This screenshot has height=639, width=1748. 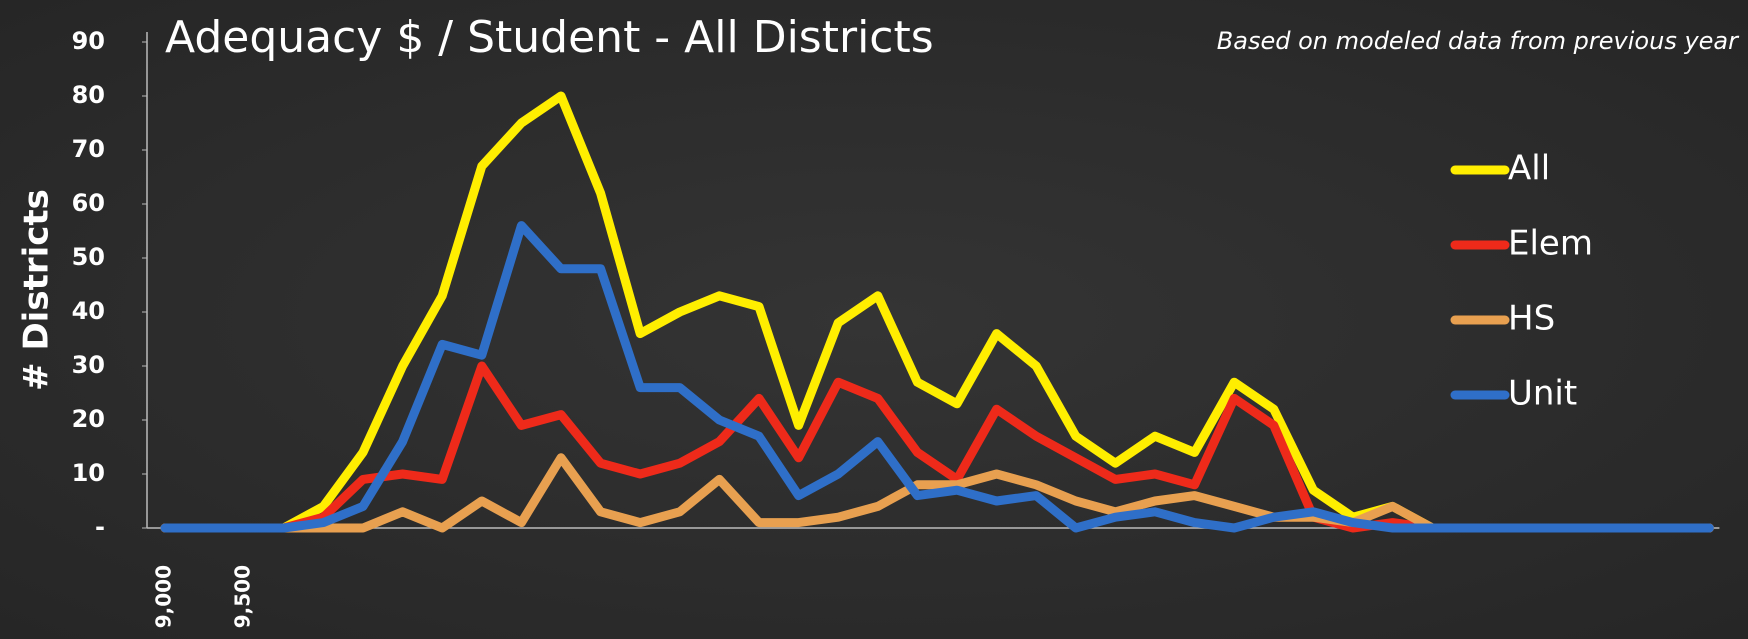 What do you see at coordinates (1531, 319) in the screenshot?
I see `legend-label: HS` at bounding box center [1531, 319].